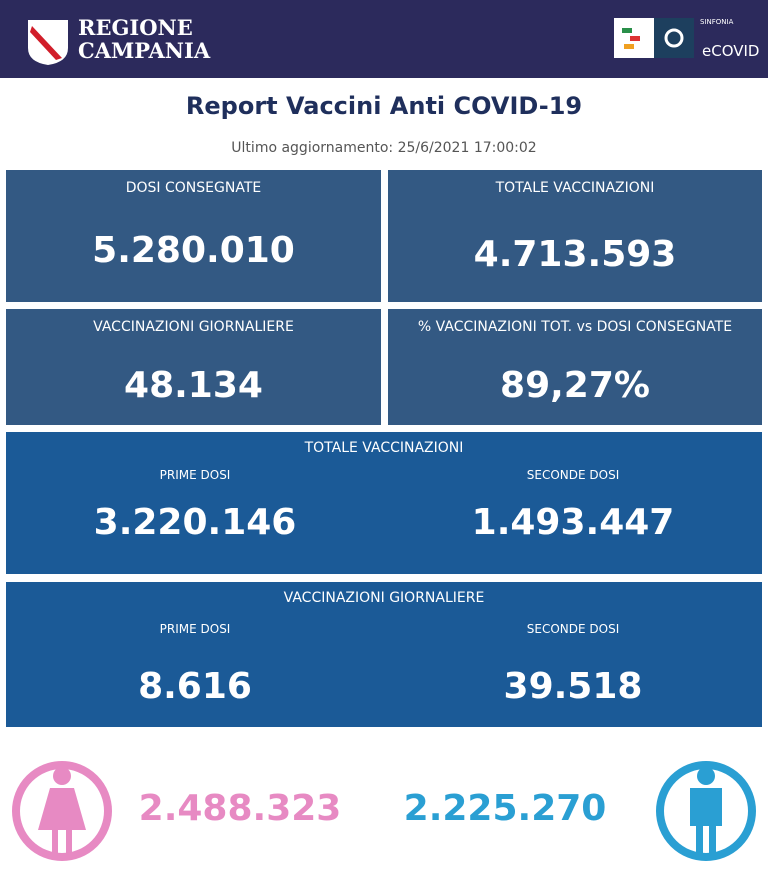 This screenshot has width=768, height=887. Describe the element at coordinates (384, 39) in the screenshot. I see `header: REGIONE CAMPANIA SINFONIA eCOVID` at that location.